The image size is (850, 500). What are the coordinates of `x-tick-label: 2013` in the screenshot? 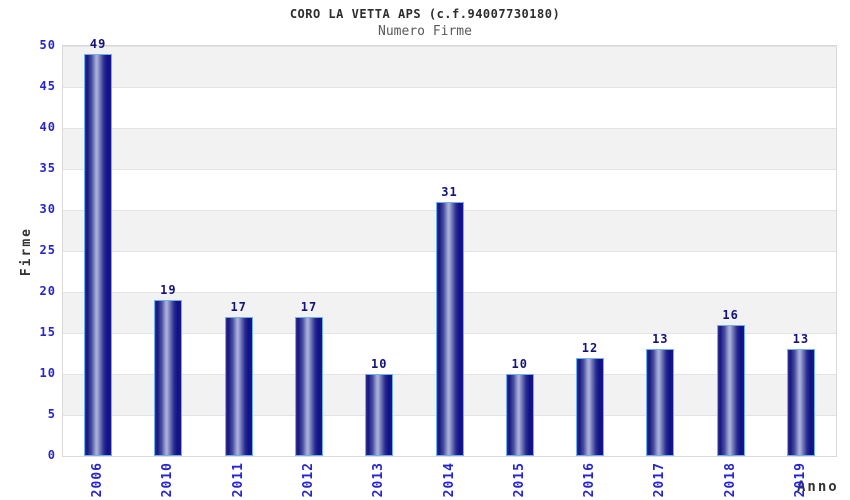 It's located at (379, 480).